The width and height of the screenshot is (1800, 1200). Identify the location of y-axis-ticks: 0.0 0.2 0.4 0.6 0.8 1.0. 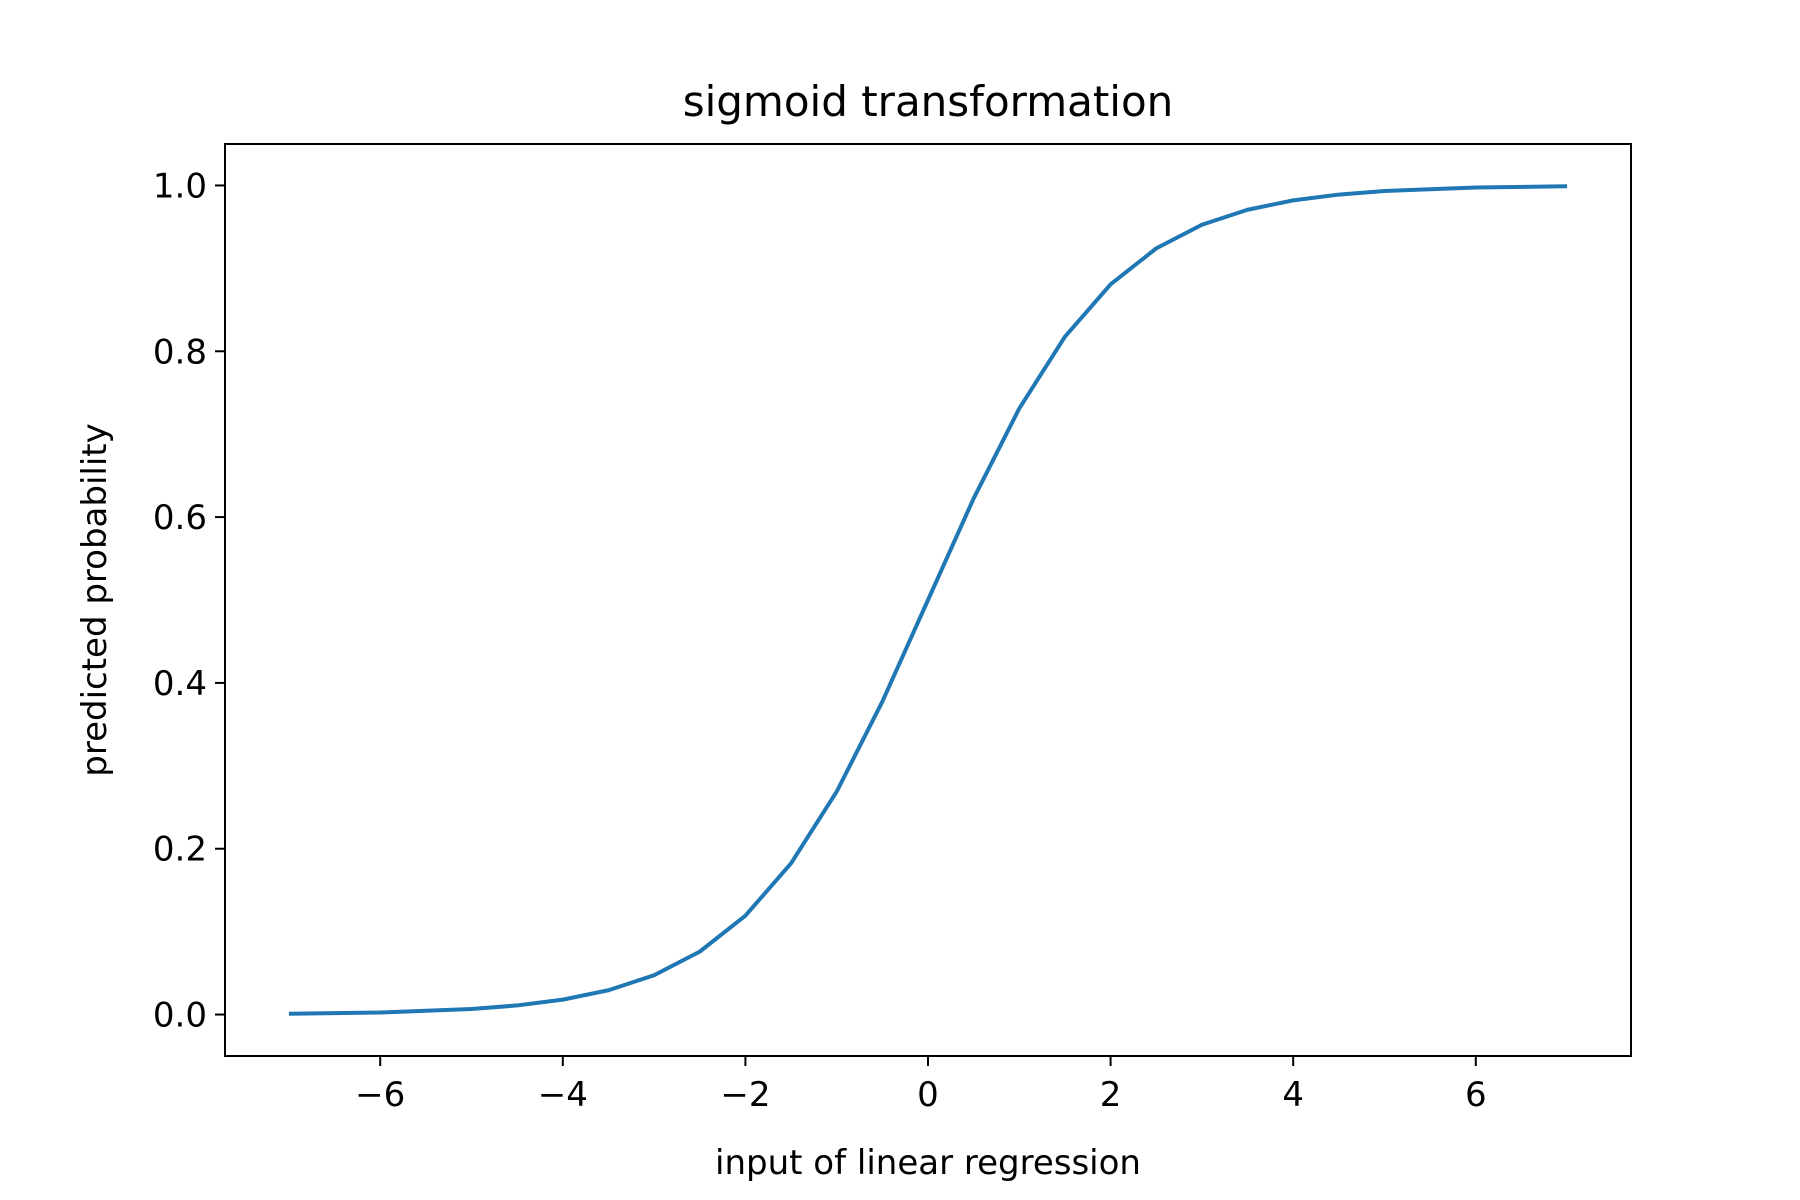
(189, 601).